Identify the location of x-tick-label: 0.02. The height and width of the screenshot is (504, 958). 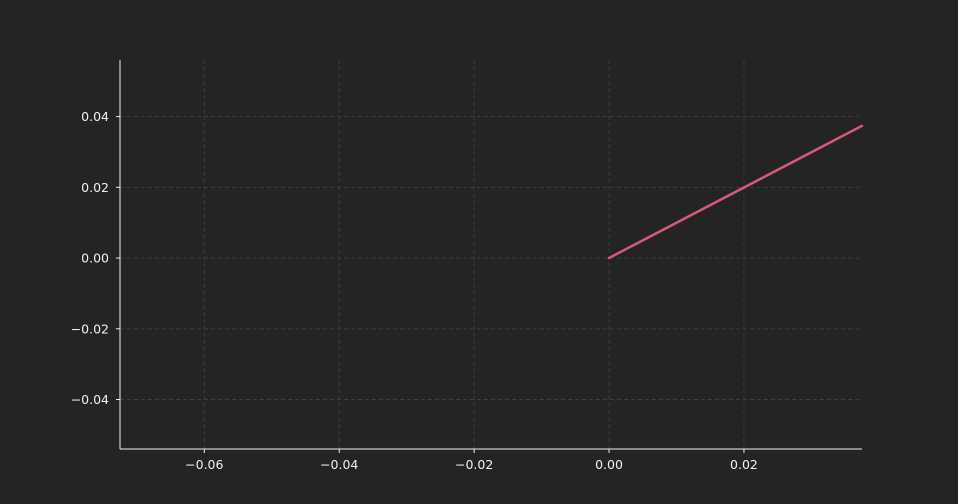
(744, 464).